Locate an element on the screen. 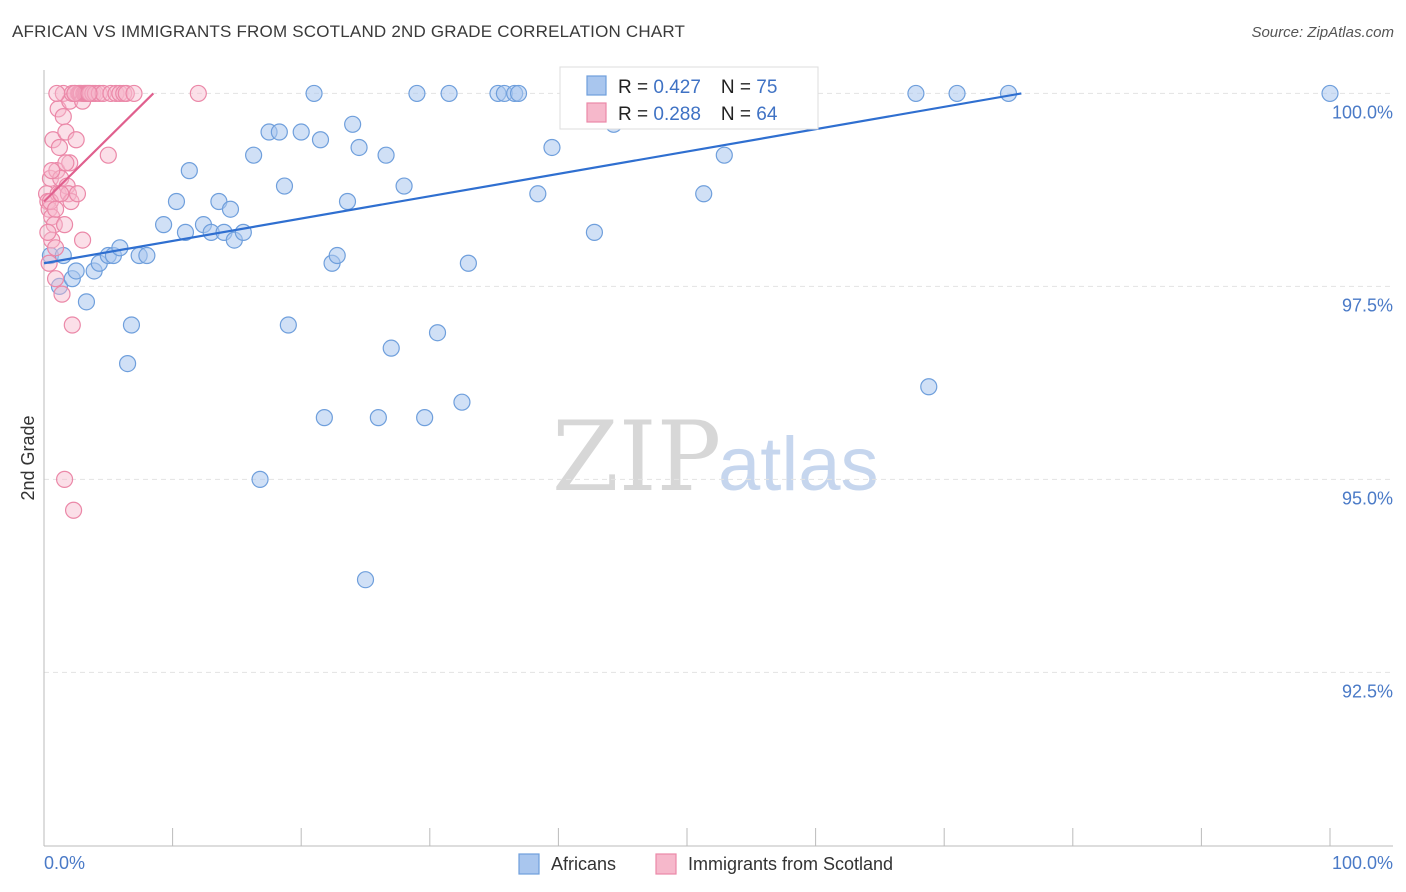  legend-africans-n-label: N = is located at coordinates (738, 87).